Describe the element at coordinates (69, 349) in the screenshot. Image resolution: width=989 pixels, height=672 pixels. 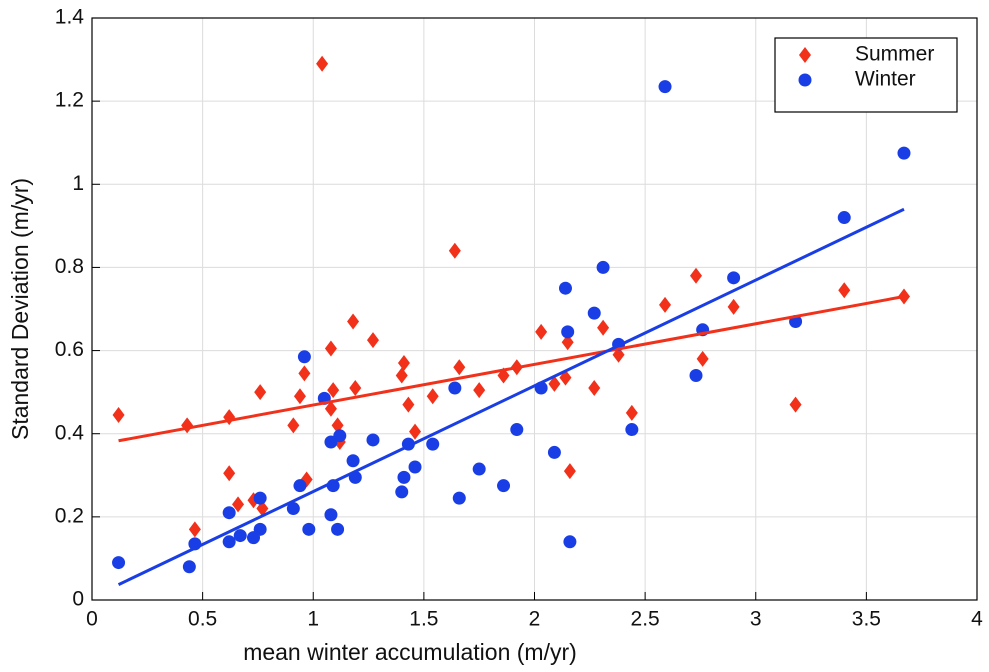
I see `y-tick-label: 0.6` at that location.